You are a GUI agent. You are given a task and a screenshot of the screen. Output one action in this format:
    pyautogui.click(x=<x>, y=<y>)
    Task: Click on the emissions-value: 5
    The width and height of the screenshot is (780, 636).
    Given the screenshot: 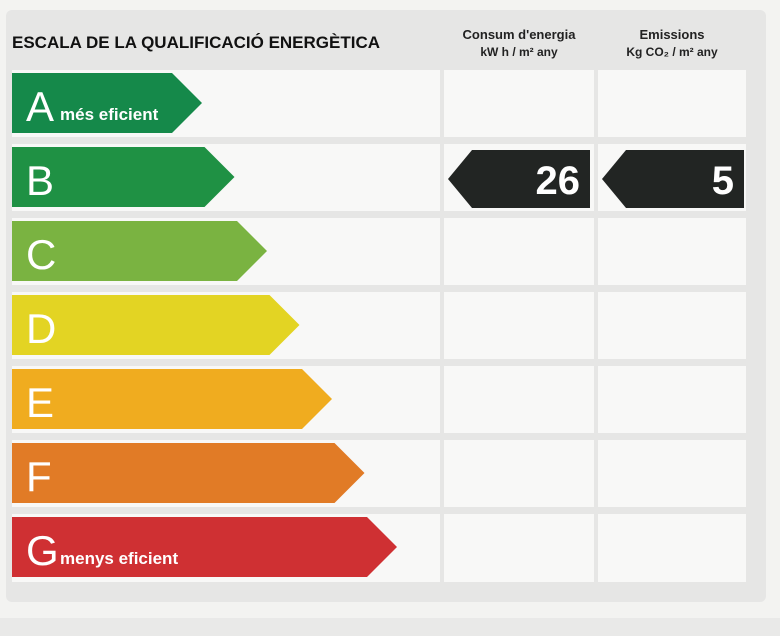 What is the action you would take?
    pyautogui.click(x=723, y=181)
    